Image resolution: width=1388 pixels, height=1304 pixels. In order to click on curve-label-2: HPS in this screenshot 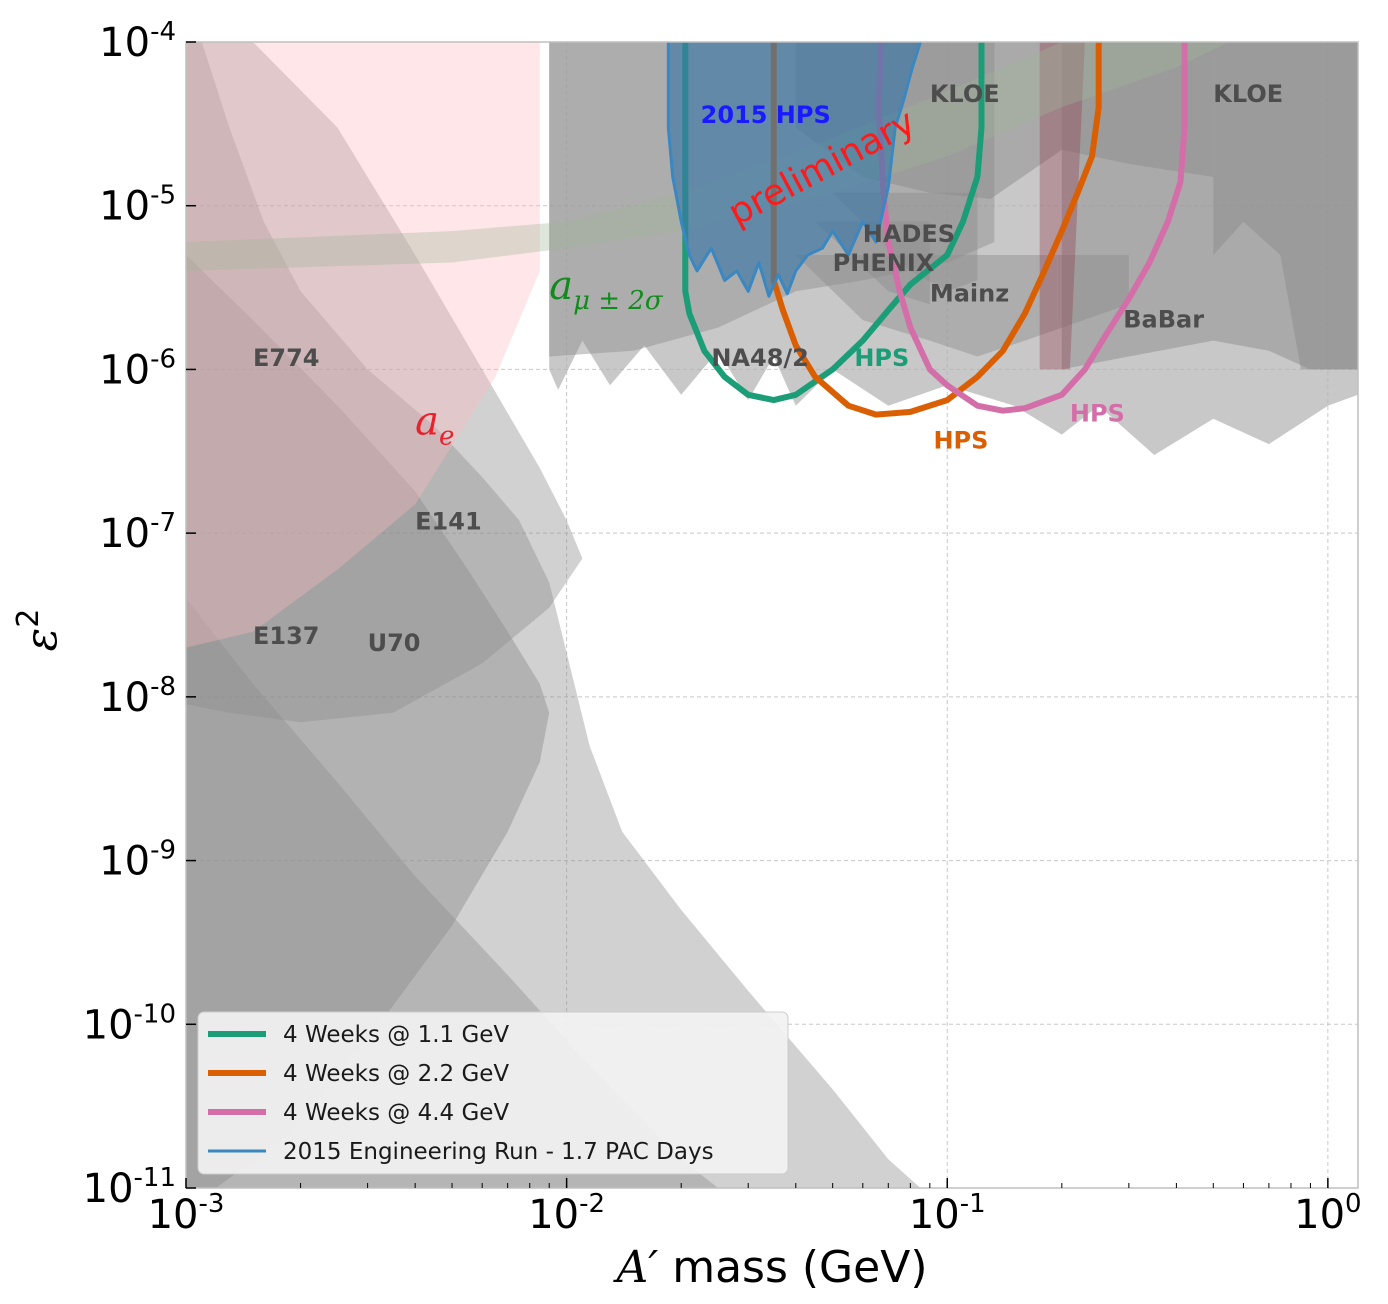, I will do `click(1097, 414)`.